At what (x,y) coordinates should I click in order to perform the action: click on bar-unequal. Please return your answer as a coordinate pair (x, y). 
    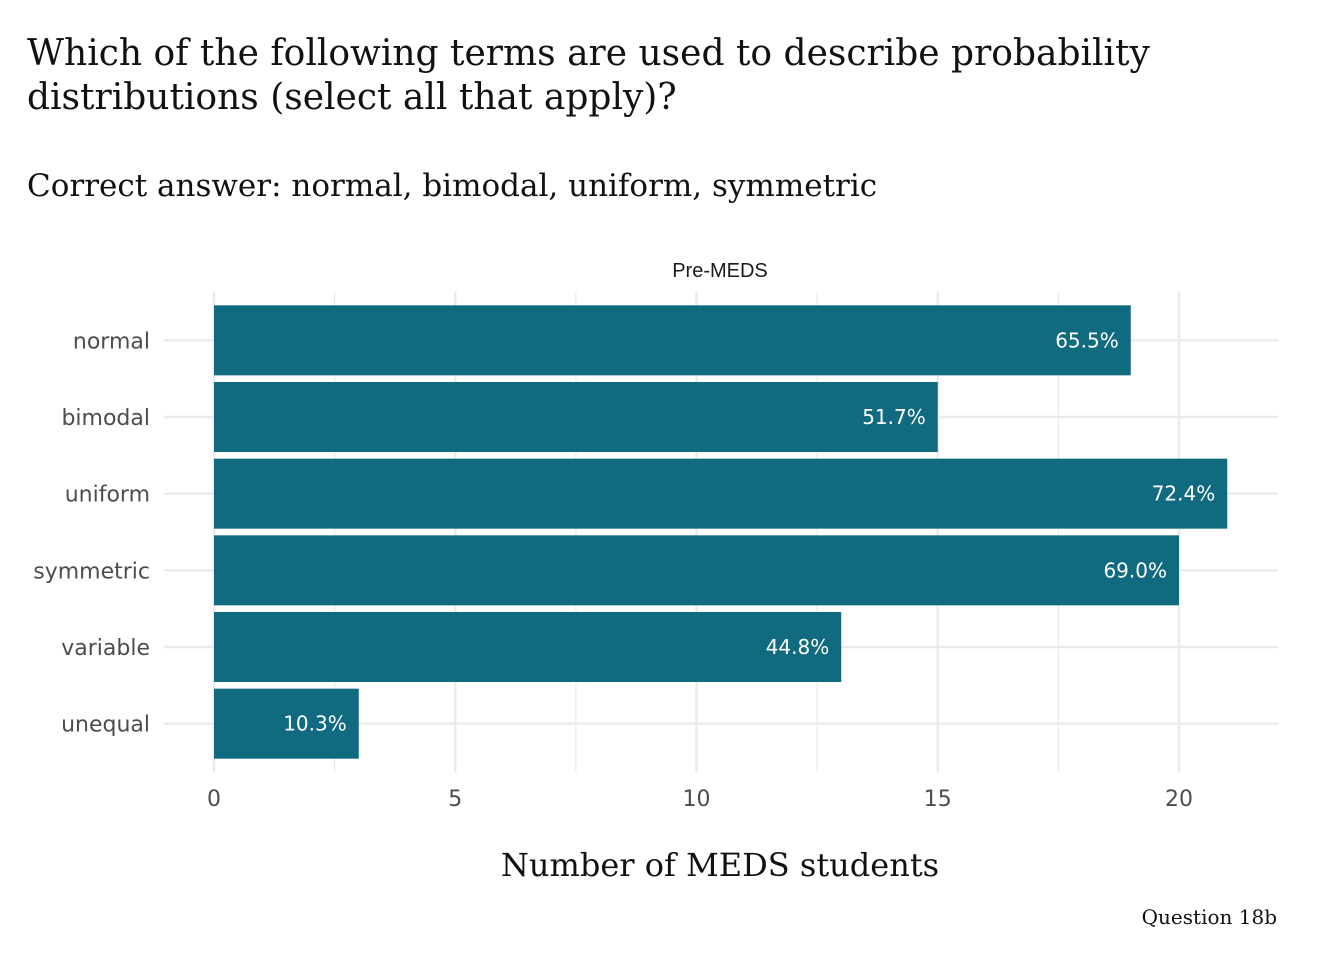
    Looking at the image, I should click on (286, 723).